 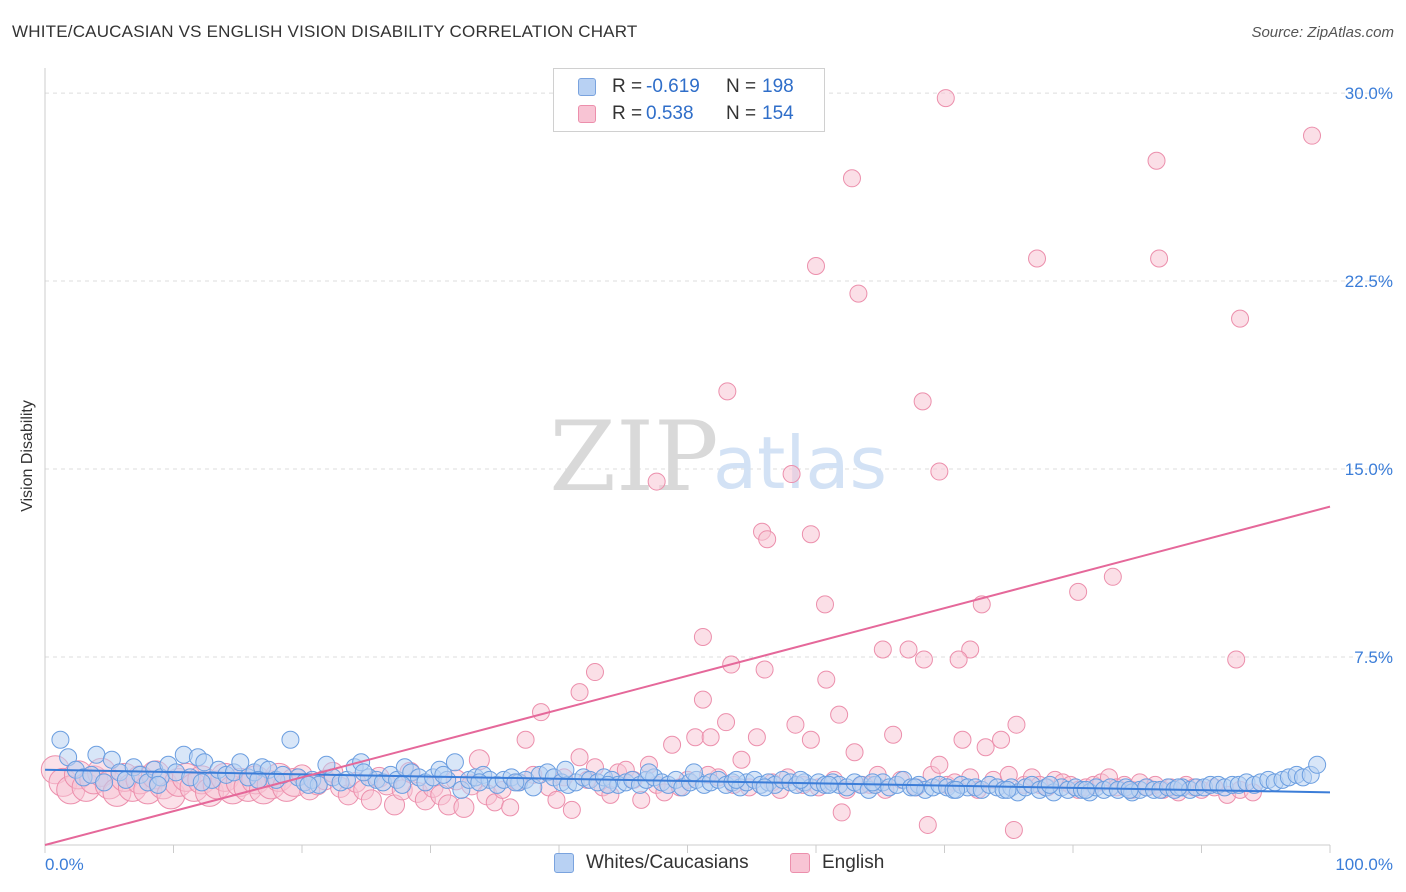 I want to click on correlation-legend: R = -0.619 N = 198 R = 0.538 N = 154, so click(x=689, y=100).